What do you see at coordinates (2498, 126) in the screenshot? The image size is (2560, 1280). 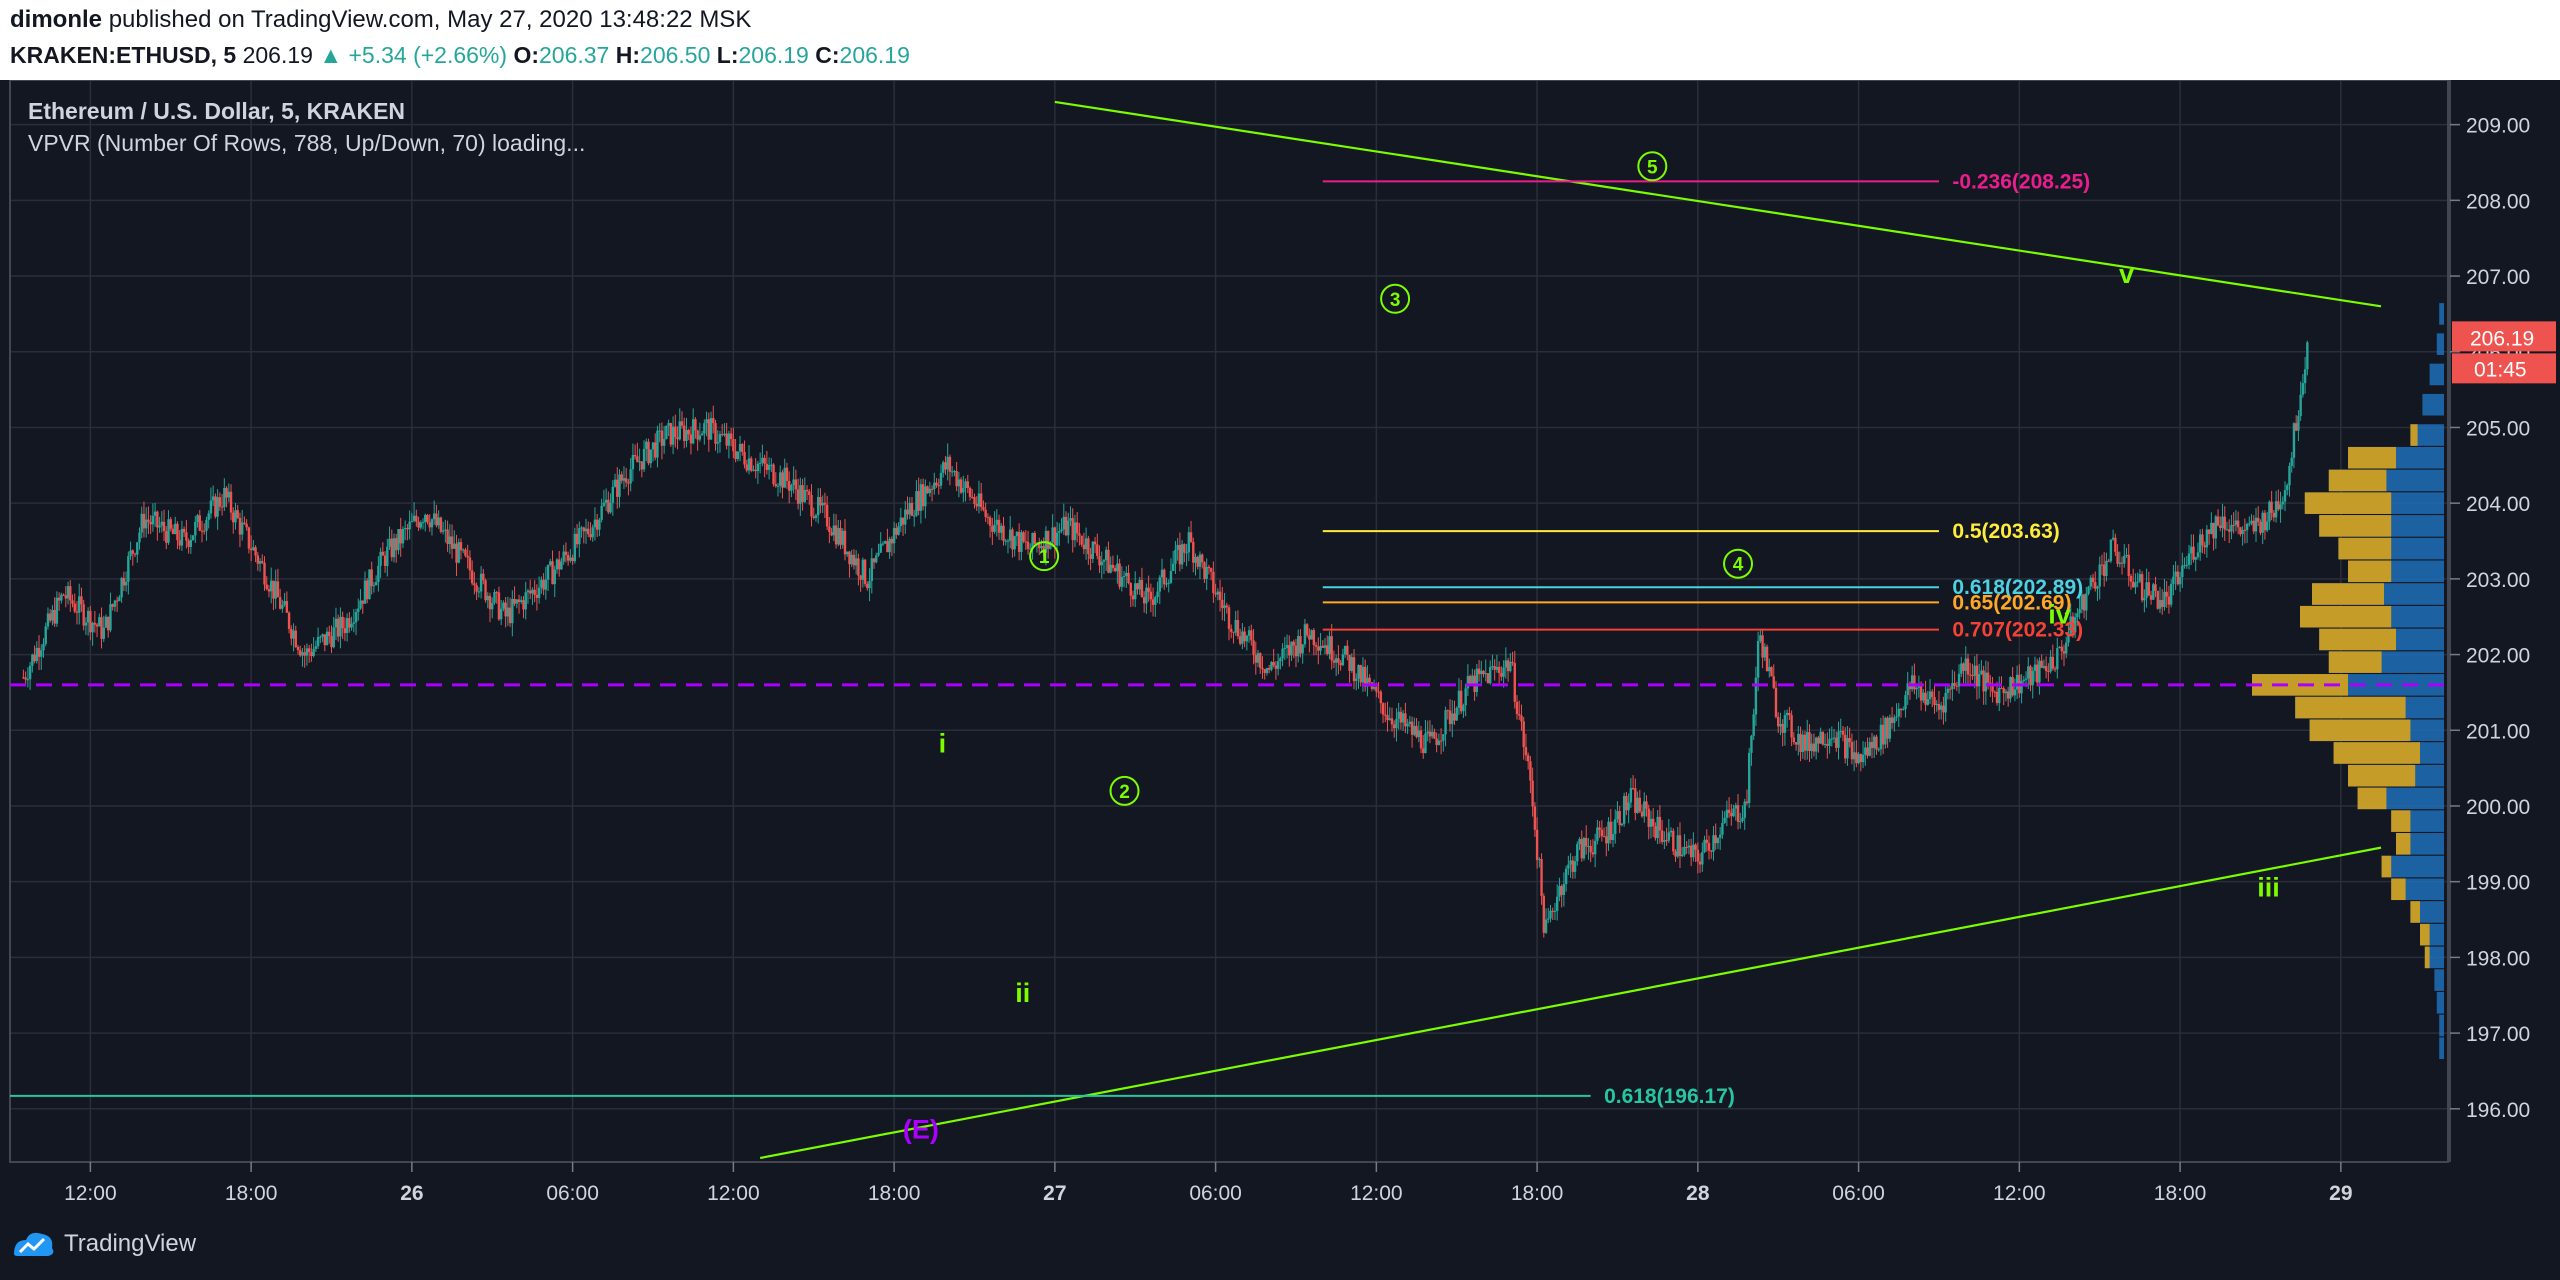 I see `price-tick-label: 209.00` at bounding box center [2498, 126].